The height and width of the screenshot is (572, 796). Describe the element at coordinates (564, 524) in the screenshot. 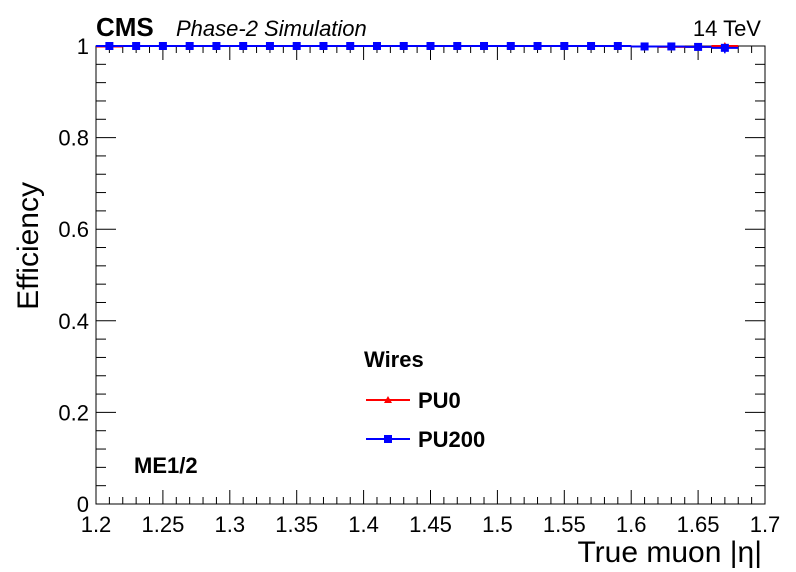

I see `x-tick-label: 1.55` at that location.